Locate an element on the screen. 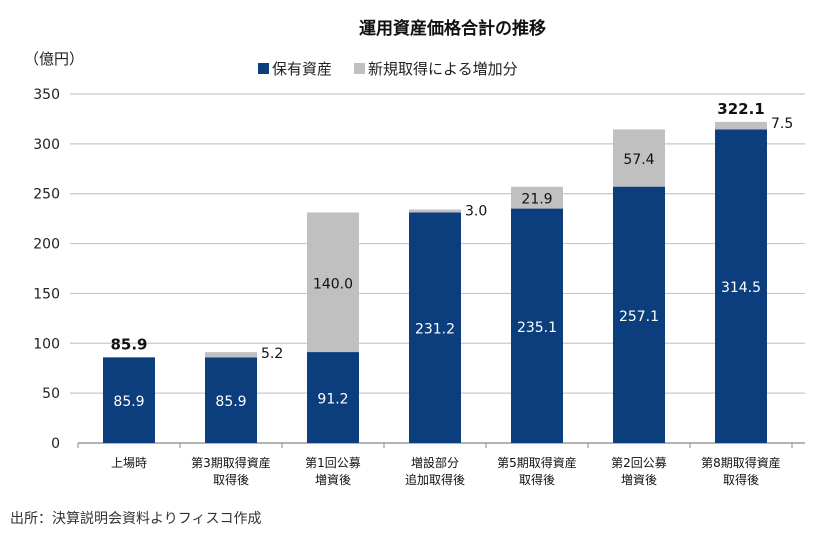 The image size is (835, 549). data-label-holding: 235.1 is located at coordinates (537, 328).